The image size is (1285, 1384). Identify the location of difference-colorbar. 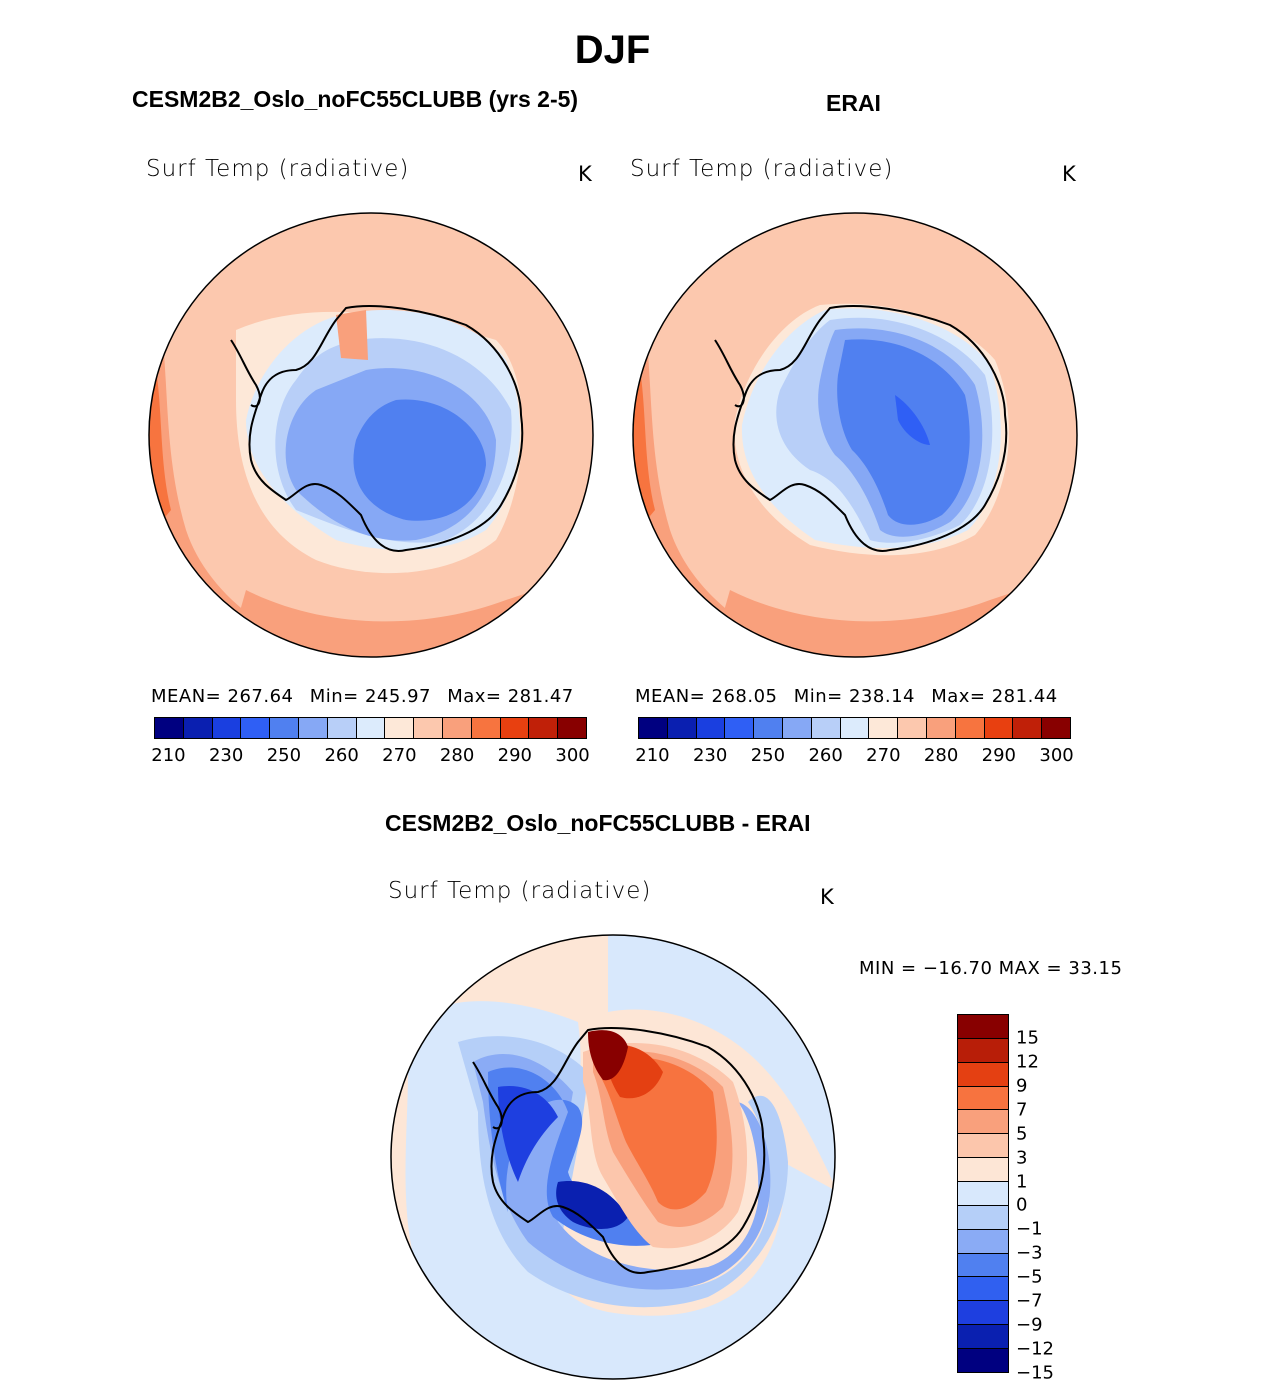
(983, 1193).